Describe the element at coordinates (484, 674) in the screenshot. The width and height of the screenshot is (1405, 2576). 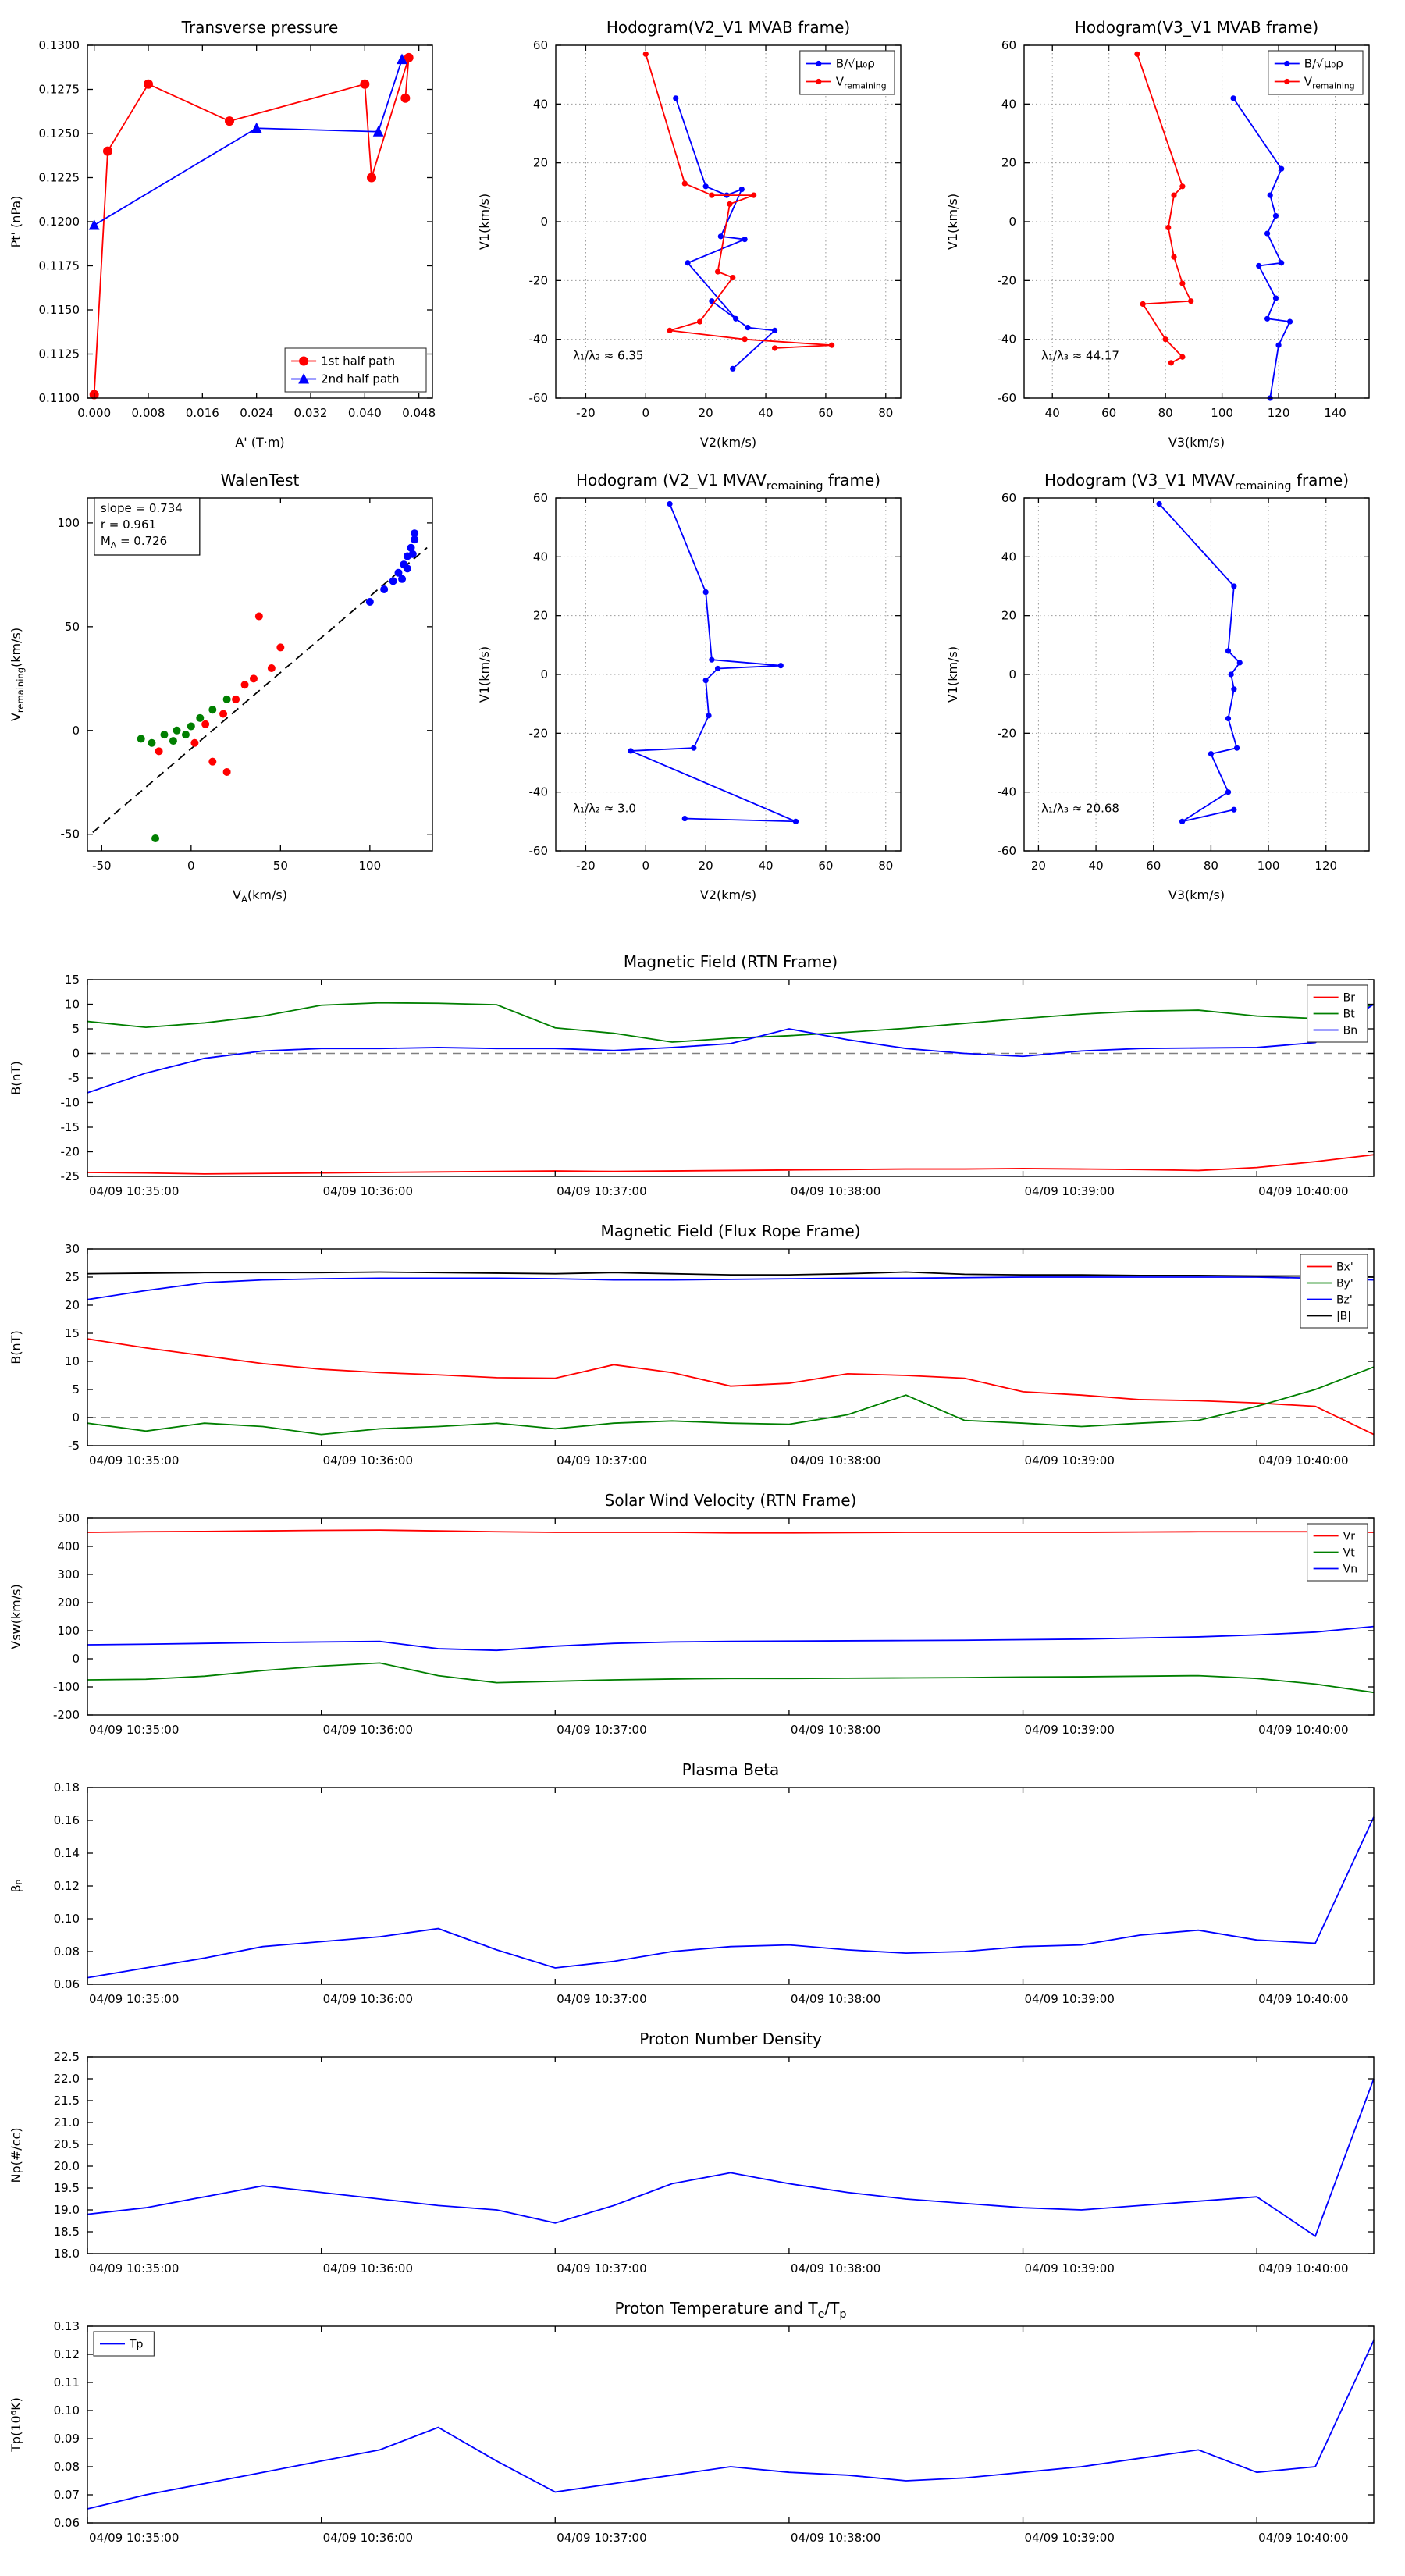
I see `svg-text: V1(km/s)` at that location.